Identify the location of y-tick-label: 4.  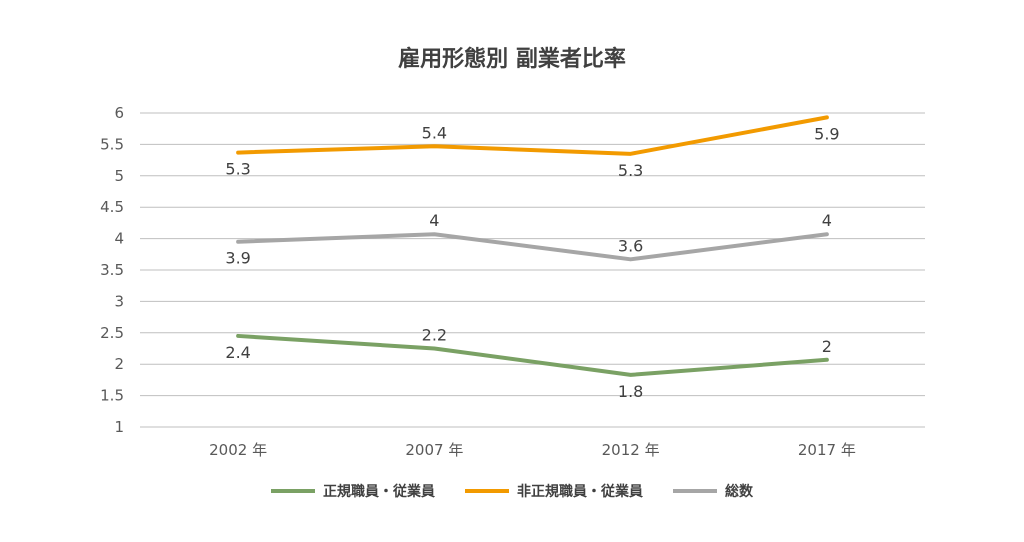
(119, 239).